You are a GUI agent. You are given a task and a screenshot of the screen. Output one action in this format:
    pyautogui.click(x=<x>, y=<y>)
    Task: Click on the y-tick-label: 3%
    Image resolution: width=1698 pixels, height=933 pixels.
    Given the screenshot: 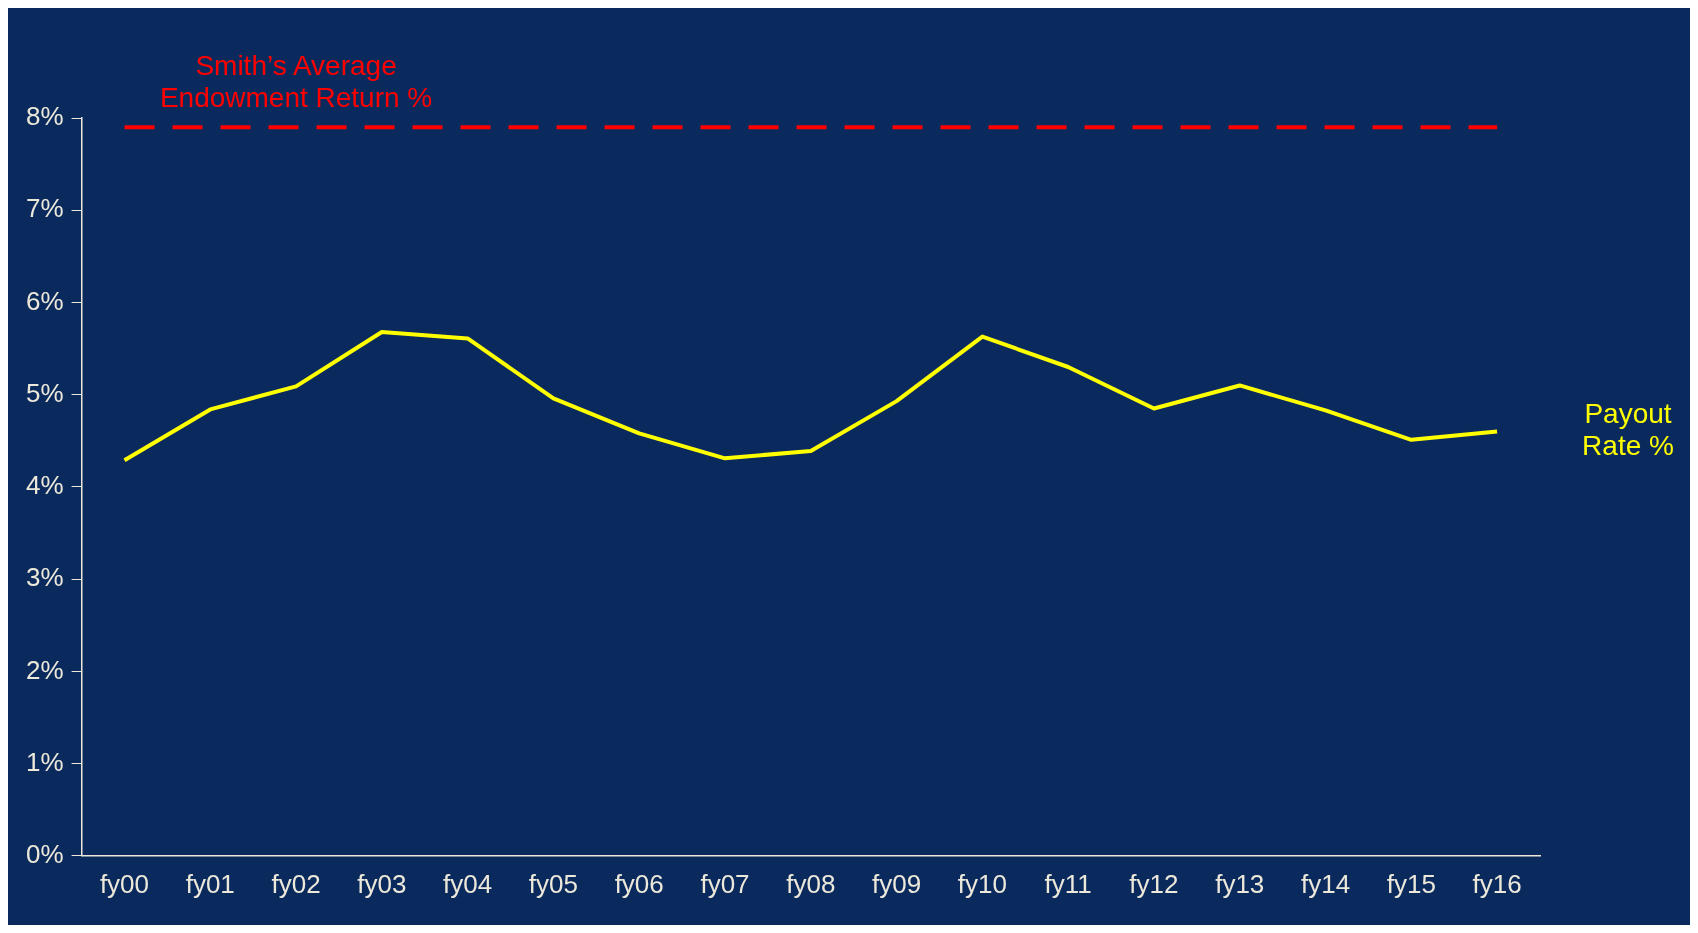 What is the action you would take?
    pyautogui.click(x=45, y=577)
    